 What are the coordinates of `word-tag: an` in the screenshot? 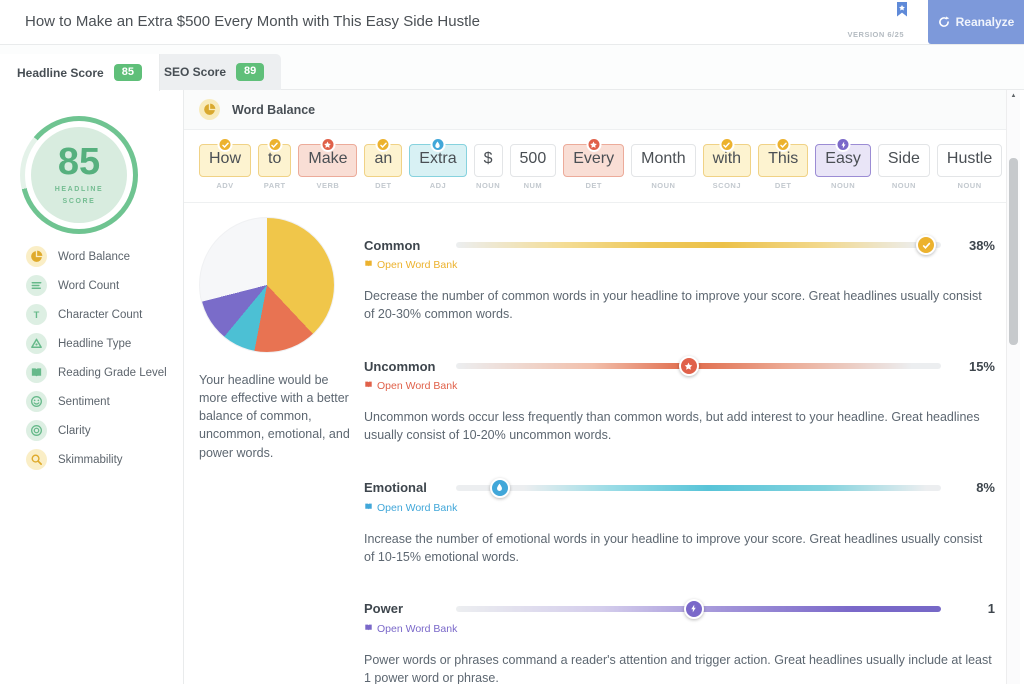 It's located at (383, 157).